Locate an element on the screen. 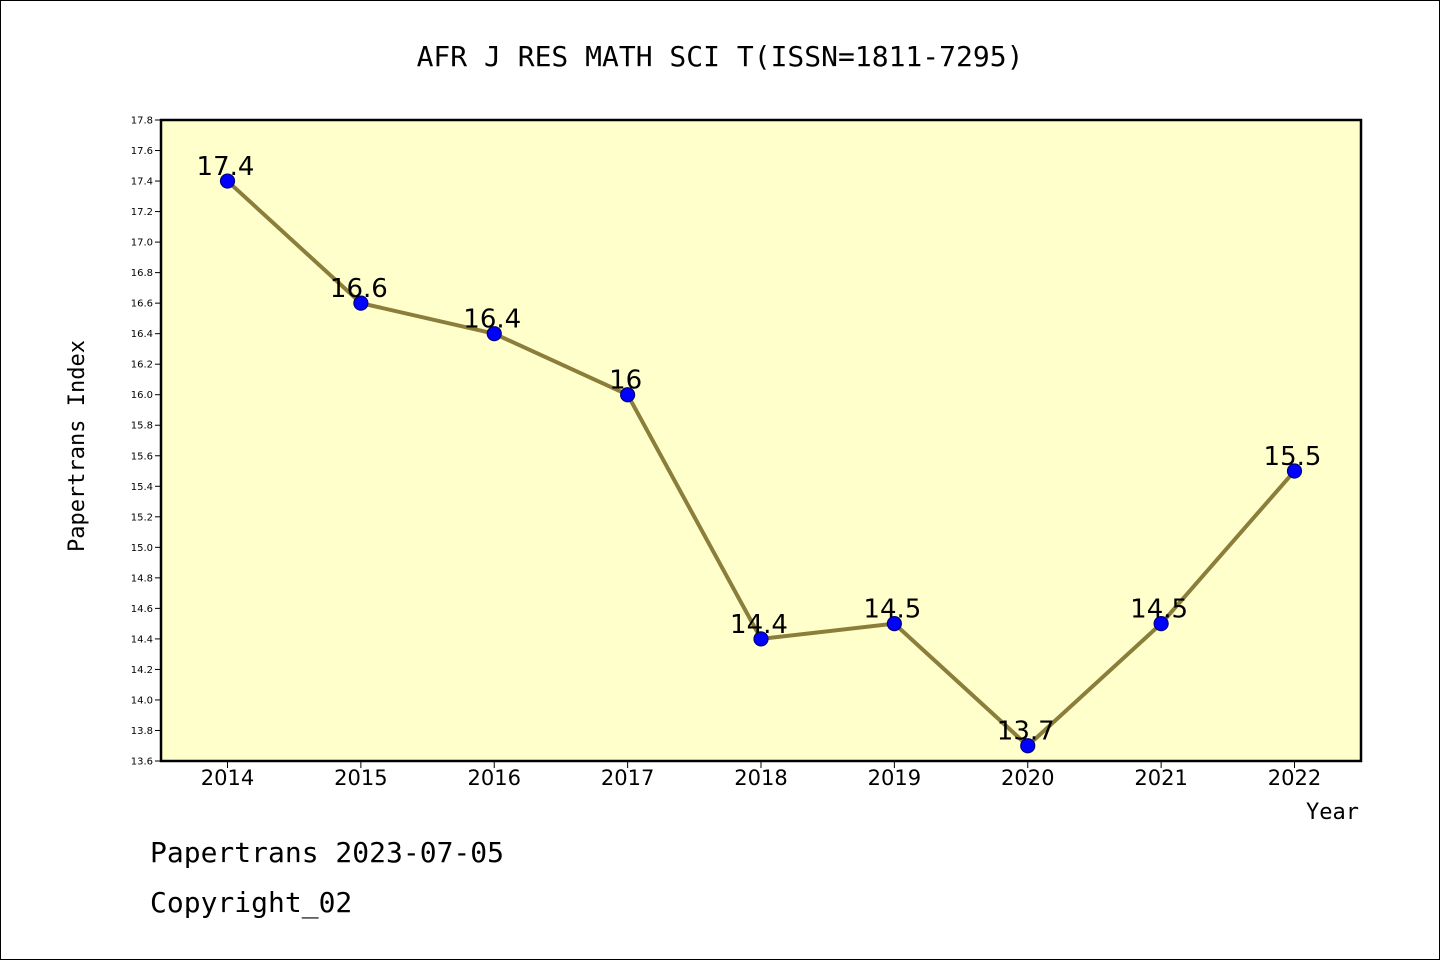 Image resolution: width=1440 pixels, height=960 pixels. x-tick-label: 2018 is located at coordinates (760, 778).